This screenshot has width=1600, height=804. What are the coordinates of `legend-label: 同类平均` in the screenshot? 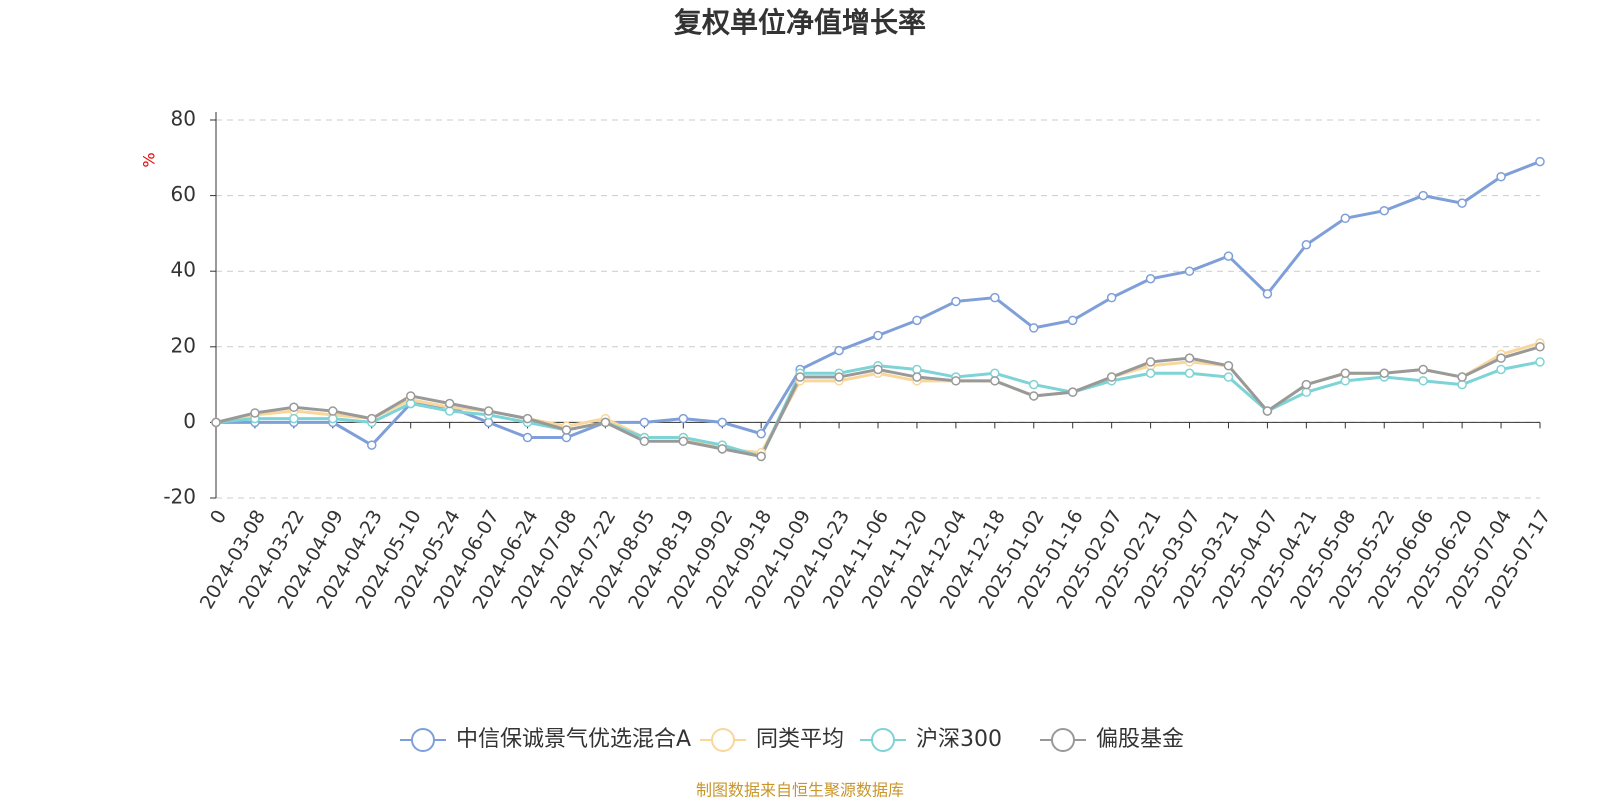 It's located at (800, 739).